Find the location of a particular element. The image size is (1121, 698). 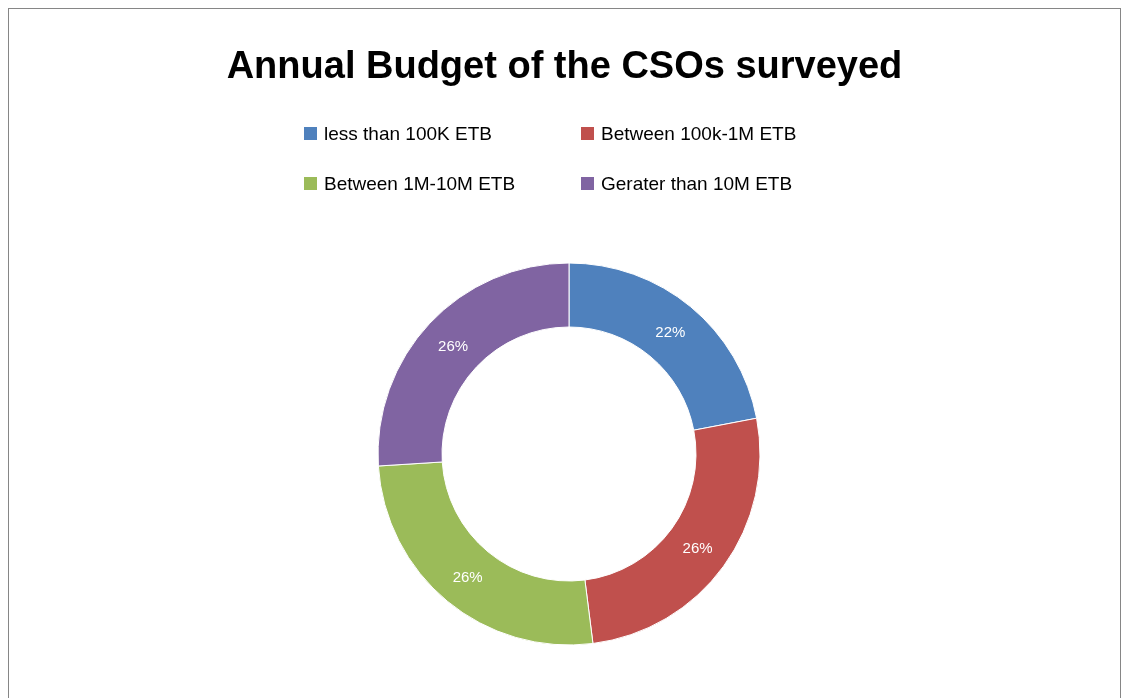

legend-label: Between 100k-1M ETB is located at coordinates (699, 133).